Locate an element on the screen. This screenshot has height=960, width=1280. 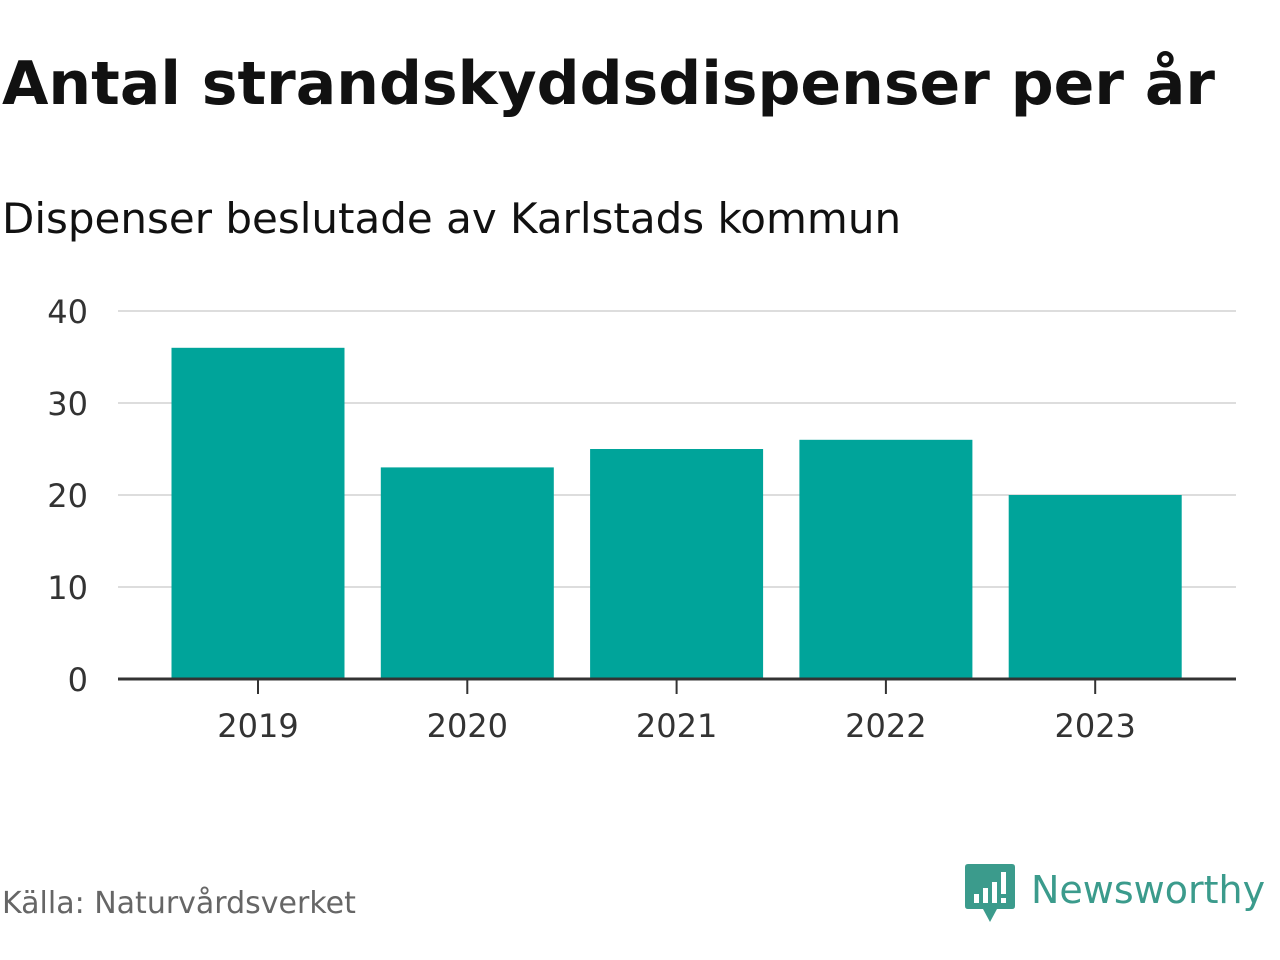
bar-2021 is located at coordinates (677, 564).